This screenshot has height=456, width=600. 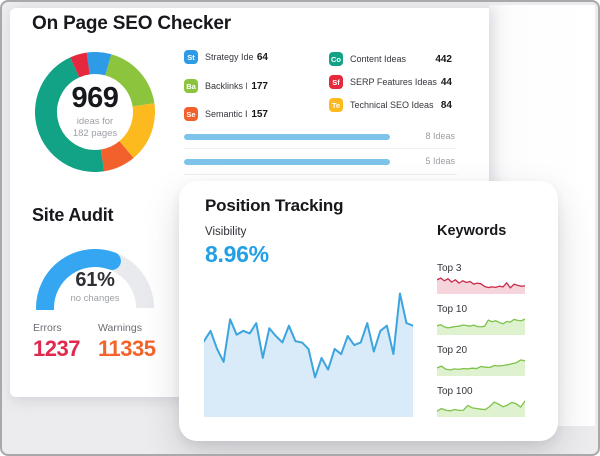 What do you see at coordinates (226, 232) in the screenshot?
I see `visibility-label: Visibility` at bounding box center [226, 232].